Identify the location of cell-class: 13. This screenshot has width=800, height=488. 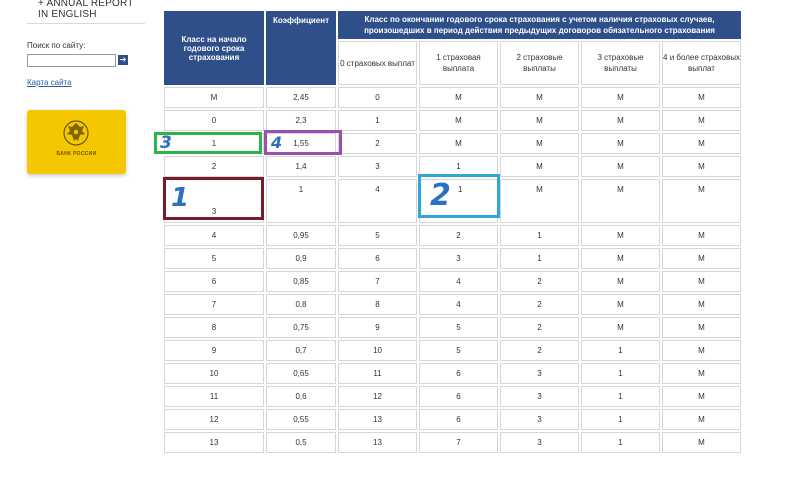
(214, 442).